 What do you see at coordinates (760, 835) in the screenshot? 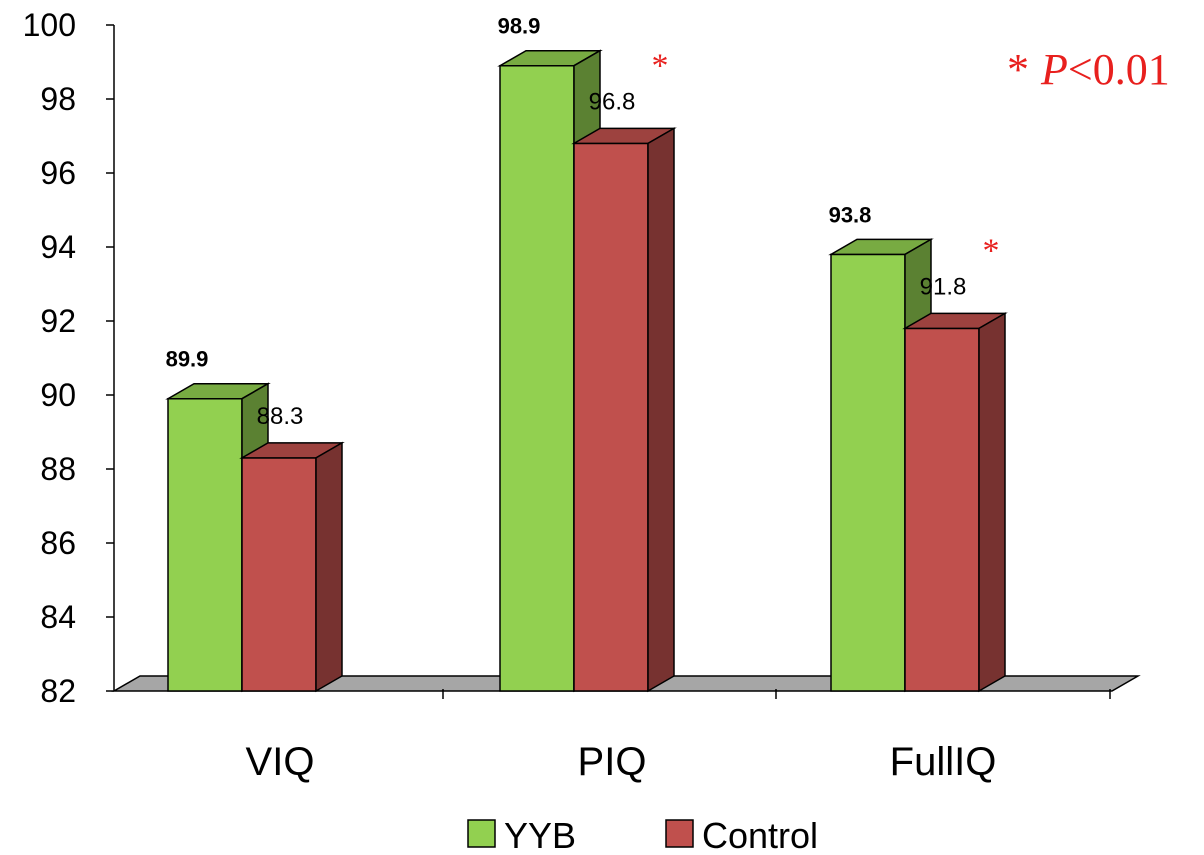
I see `legend-label: Control` at bounding box center [760, 835].